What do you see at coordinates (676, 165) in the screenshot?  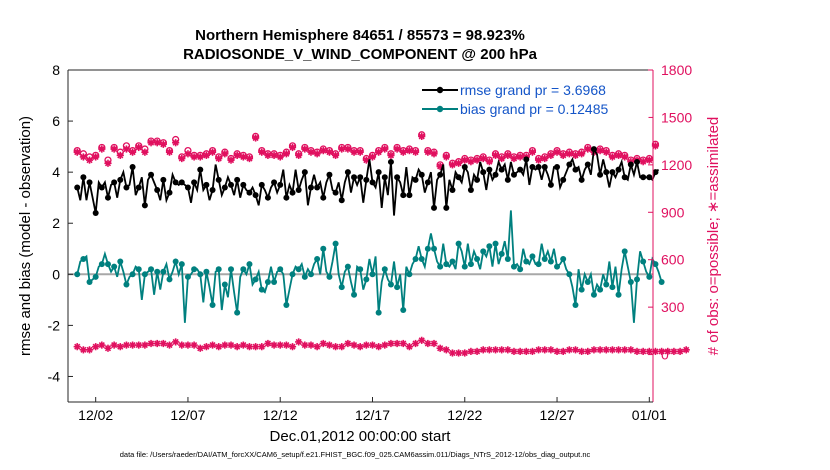 I see `y-right-tick-label: 1200` at bounding box center [676, 165].